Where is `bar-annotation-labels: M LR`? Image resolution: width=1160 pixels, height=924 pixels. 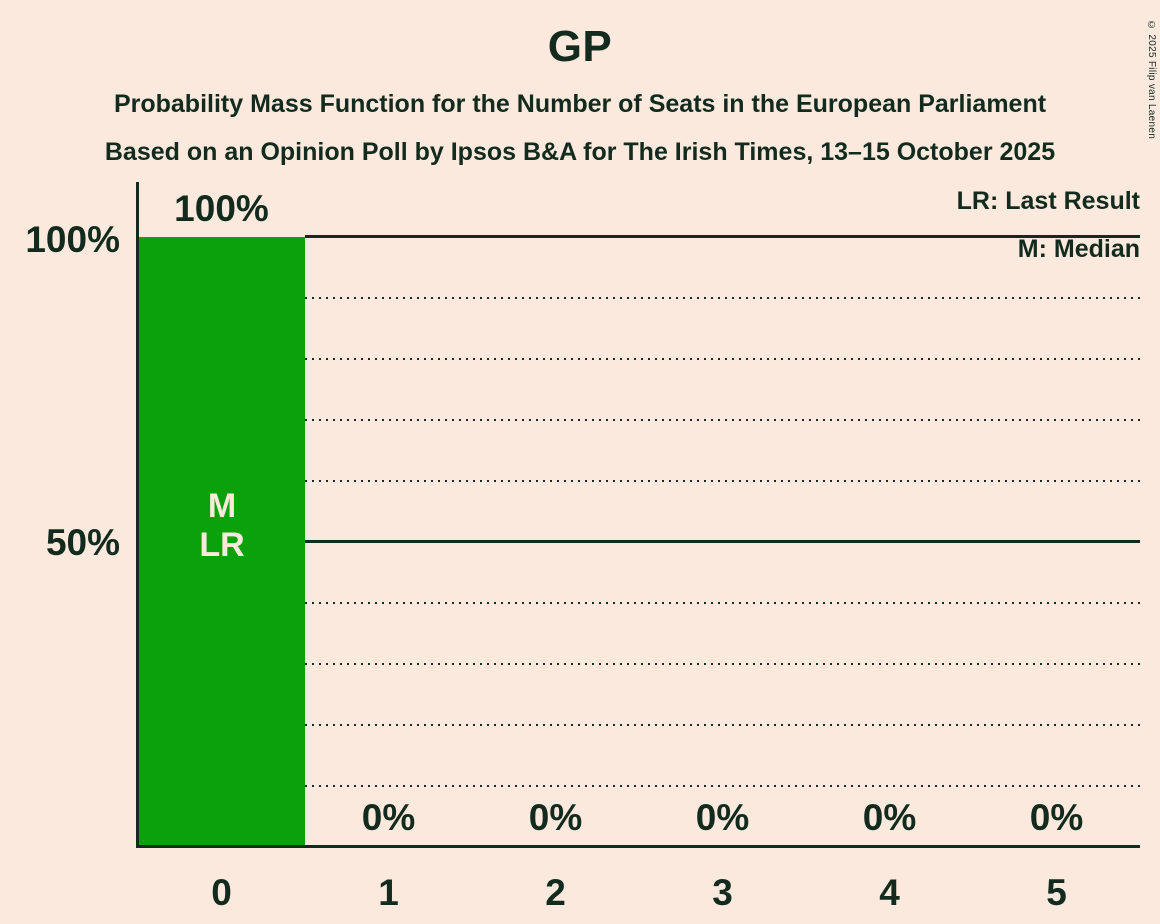
bar-annotation-labels: M LR is located at coordinates (222, 526).